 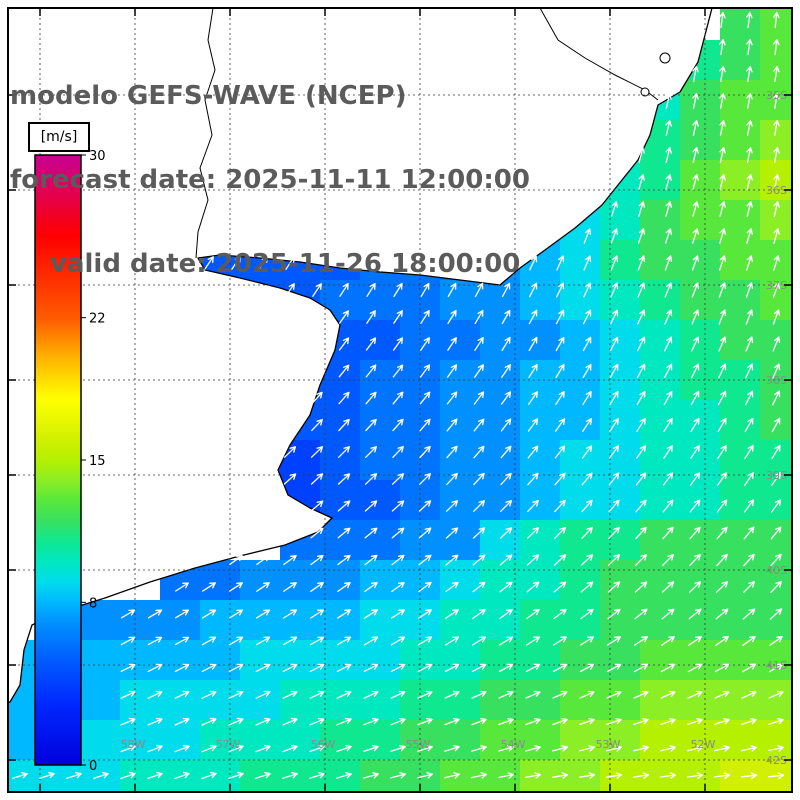 What do you see at coordinates (93, 603) in the screenshot?
I see `colorbar-tick-label: 8` at bounding box center [93, 603].